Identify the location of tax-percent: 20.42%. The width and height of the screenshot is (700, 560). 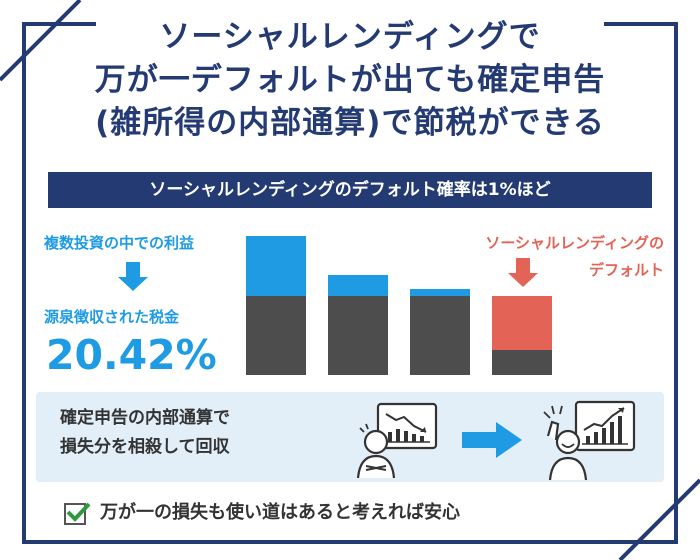
(131, 355).